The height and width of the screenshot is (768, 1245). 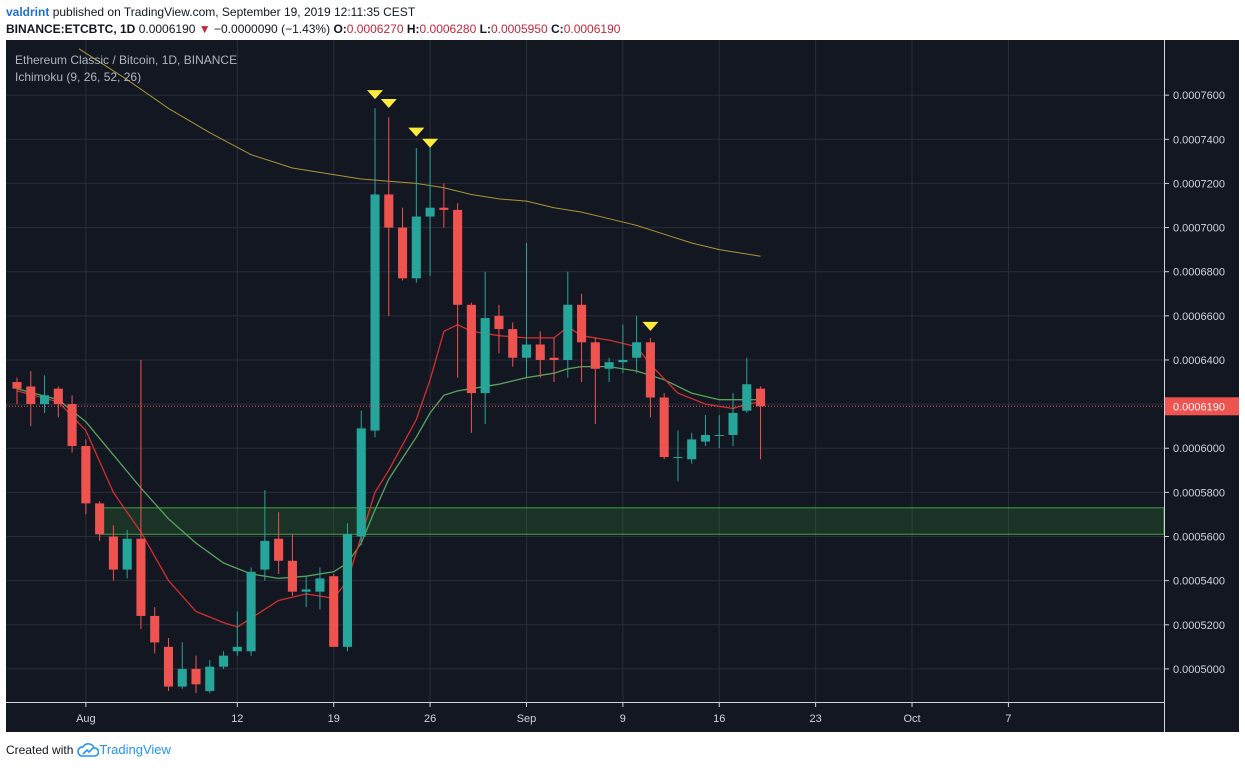 I want to click on author-name: valdrint, so click(x=28, y=12).